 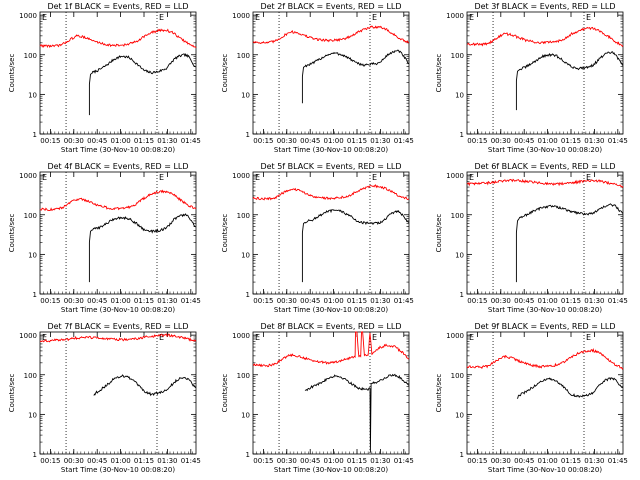 I want to click on panel-title: Det 2f BLACK = Events, RED = LLD, so click(x=330, y=6).